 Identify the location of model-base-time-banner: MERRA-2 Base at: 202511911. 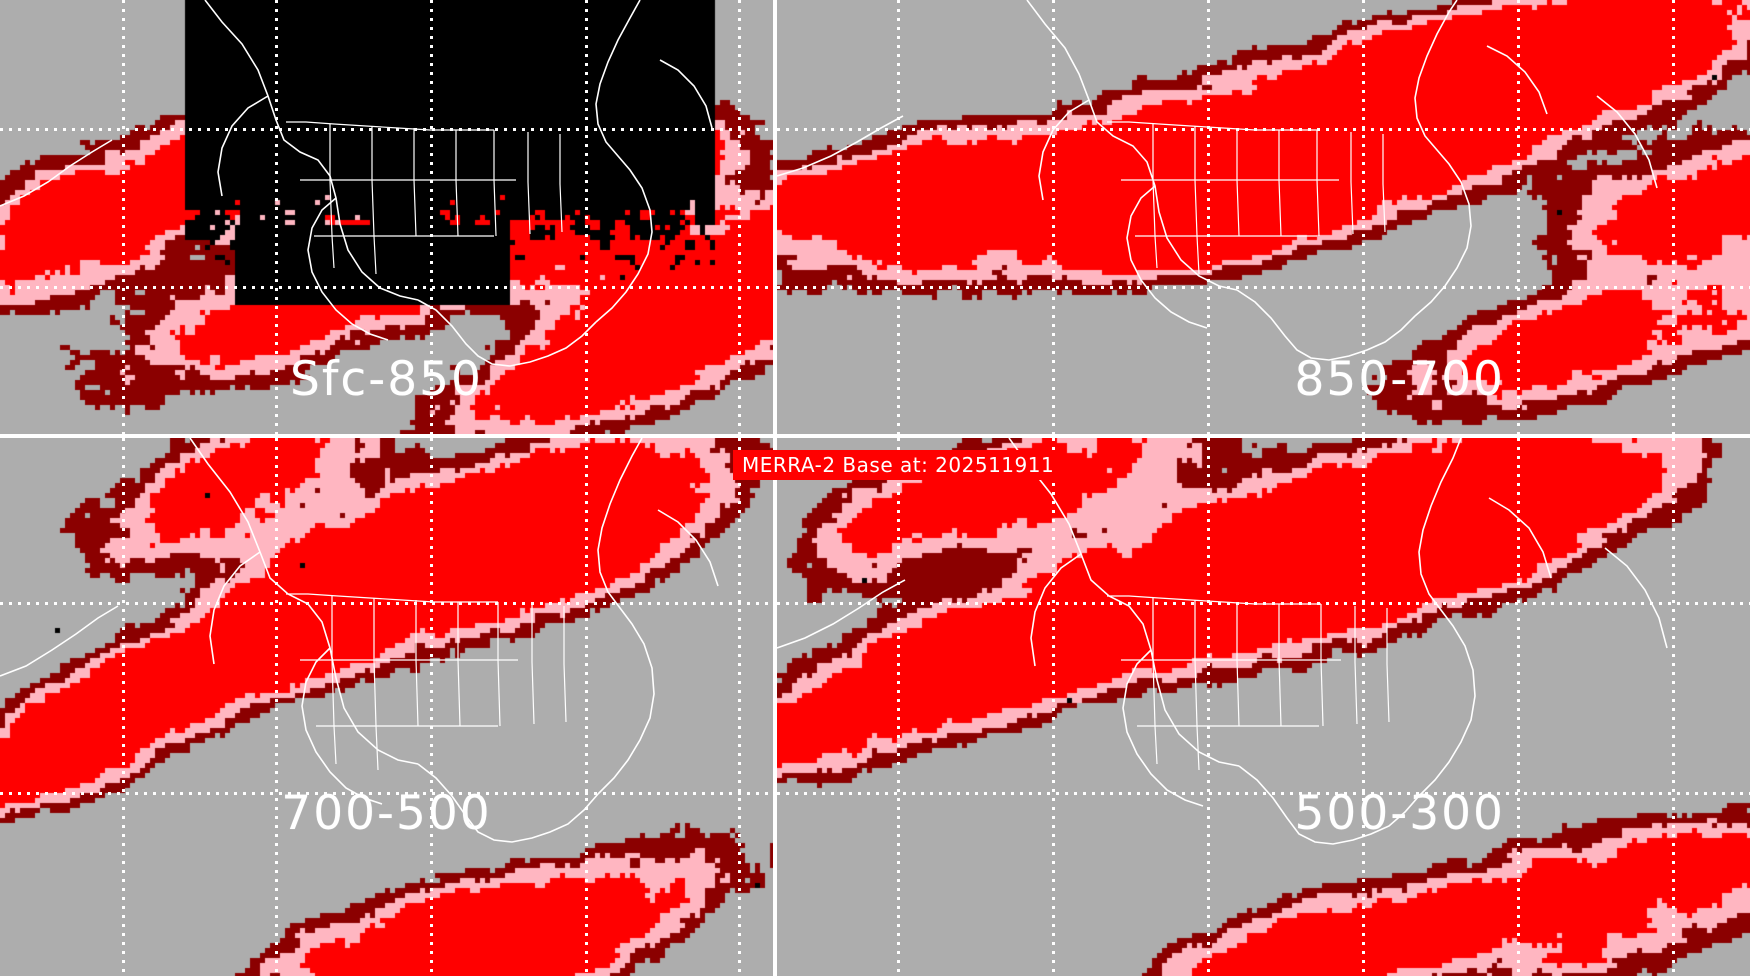
(898, 465).